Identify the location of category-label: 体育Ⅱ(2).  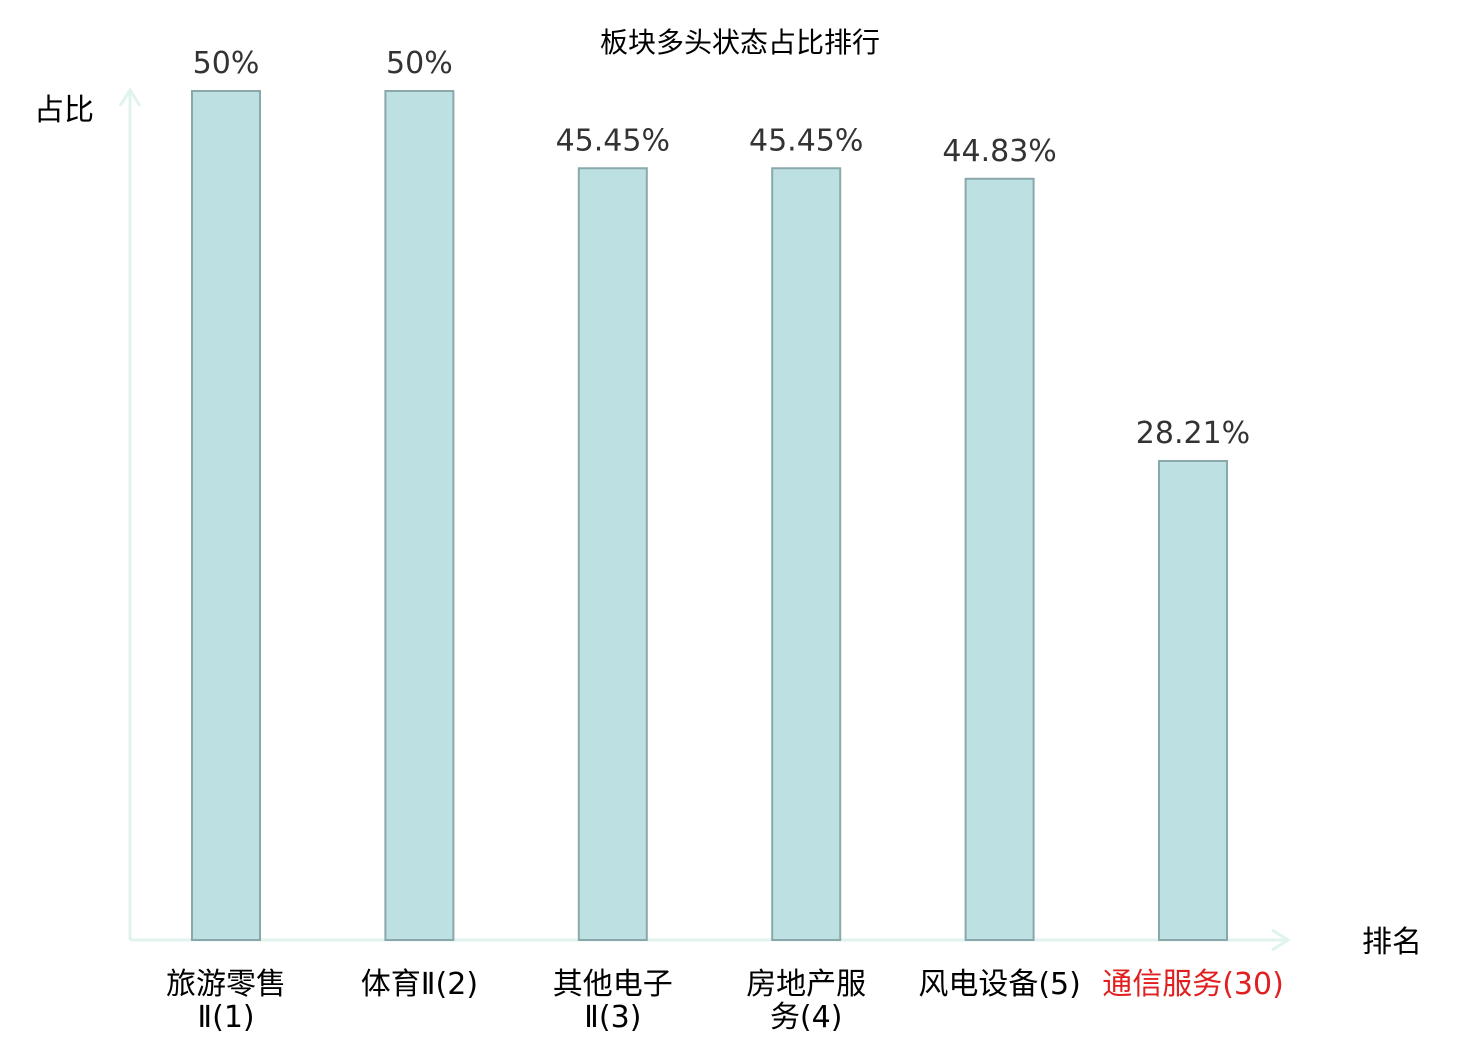
(419, 984).